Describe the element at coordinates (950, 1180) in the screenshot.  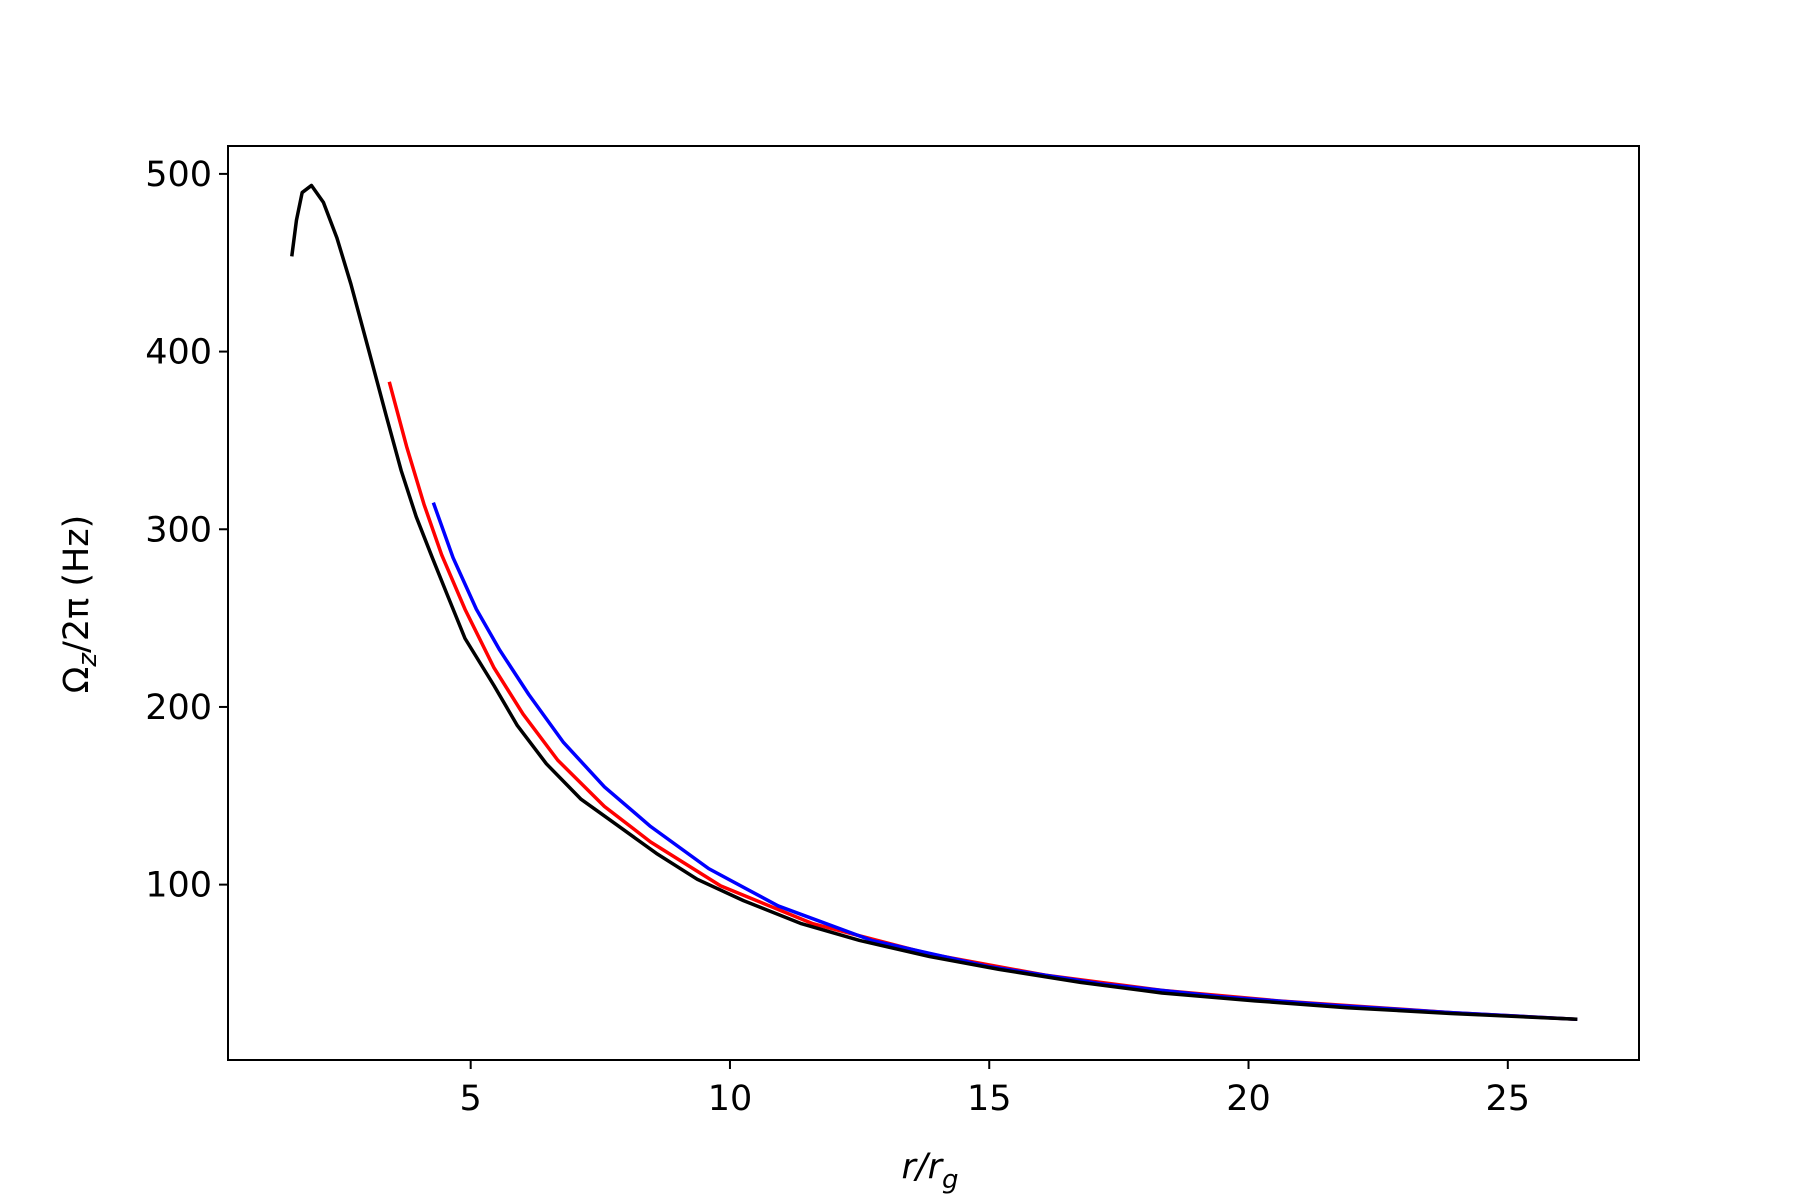
I see `x-label-sub: g` at that location.